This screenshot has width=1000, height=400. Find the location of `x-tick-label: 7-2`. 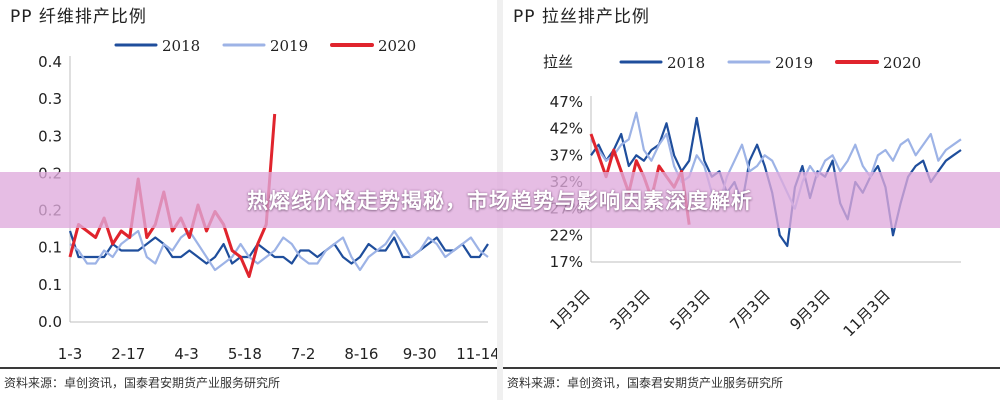

x-tick-label: 7-2 is located at coordinates (303, 354).